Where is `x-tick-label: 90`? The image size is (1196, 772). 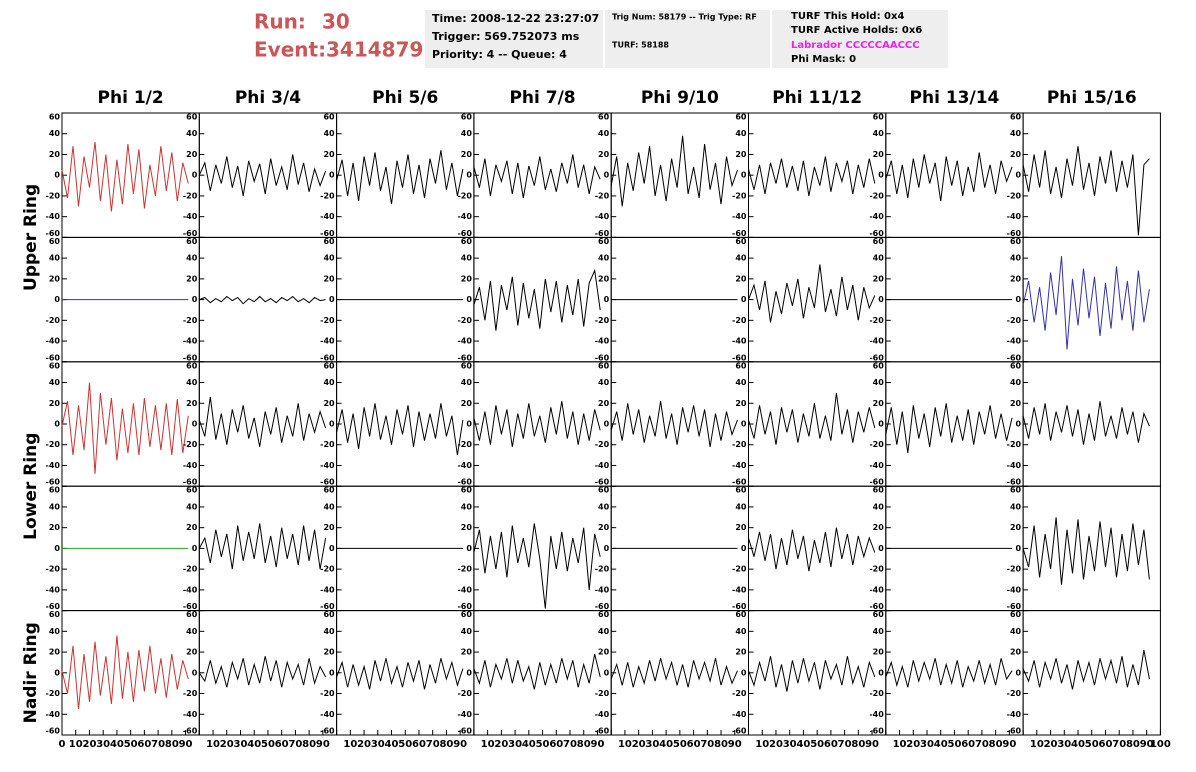
x-tick-label: 90 is located at coordinates (323, 744).